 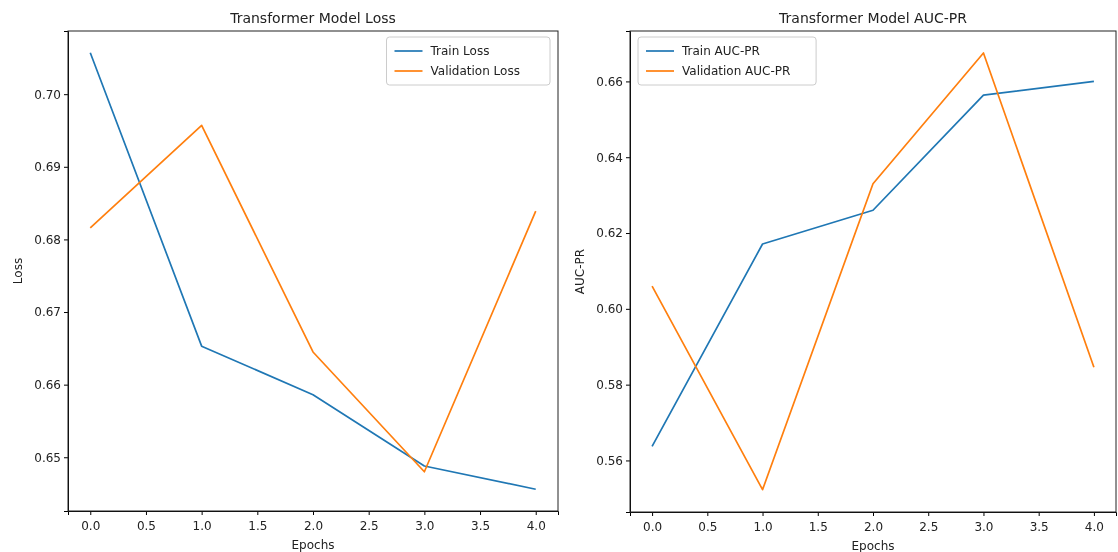 I want to click on legend-label: Validation AUC-PR, so click(x=736, y=71).